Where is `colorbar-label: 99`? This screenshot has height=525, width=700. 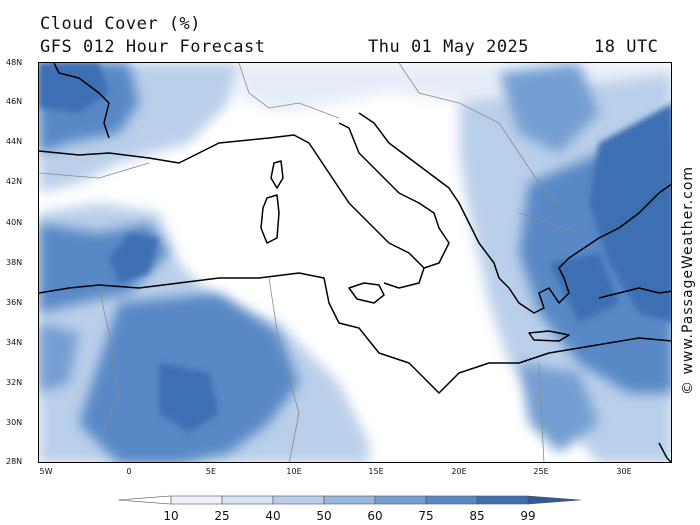
colorbar-label: 99 is located at coordinates (528, 516).